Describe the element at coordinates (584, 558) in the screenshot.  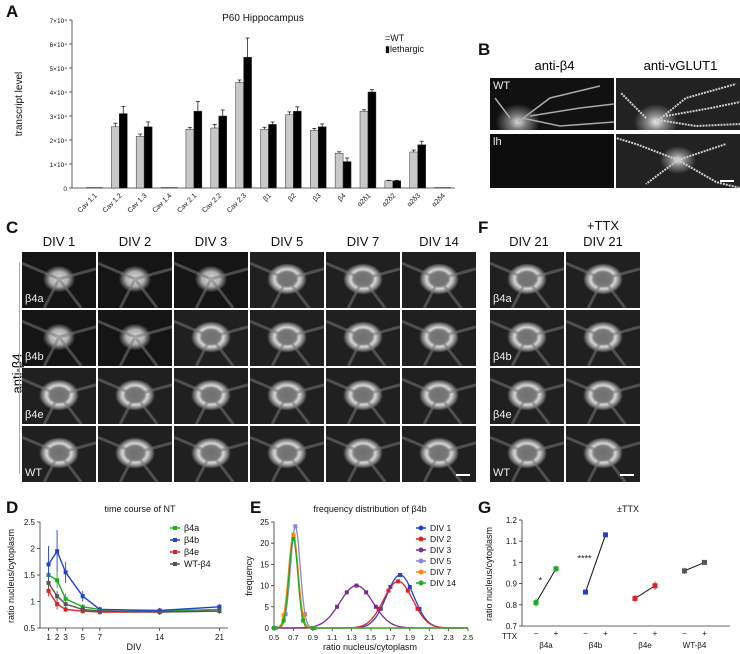
I see `significance-marker: ****` at that location.